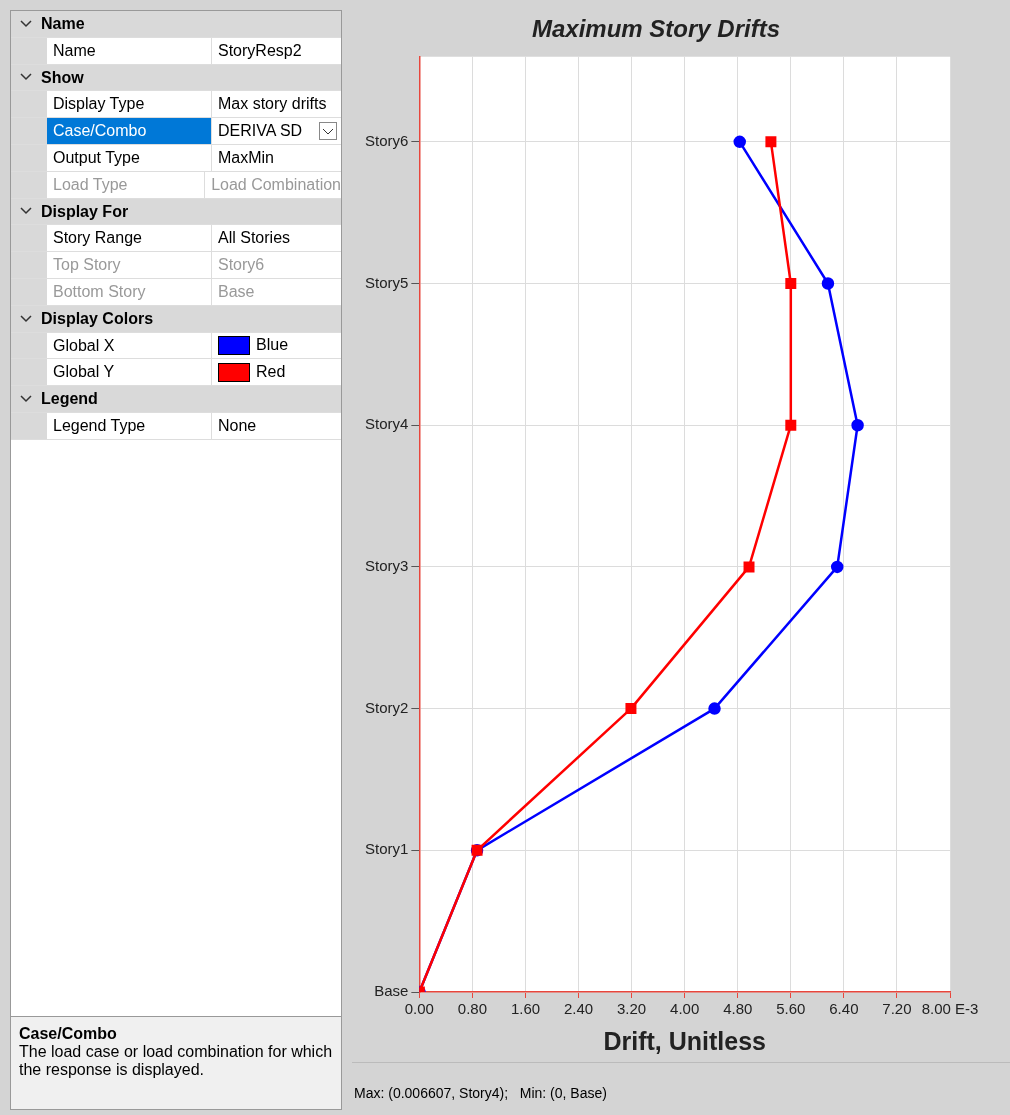 This screenshot has height=1115, width=1010. Describe the element at coordinates (844, 1009) in the screenshot. I see `x-tick-label: 6.40` at that location.